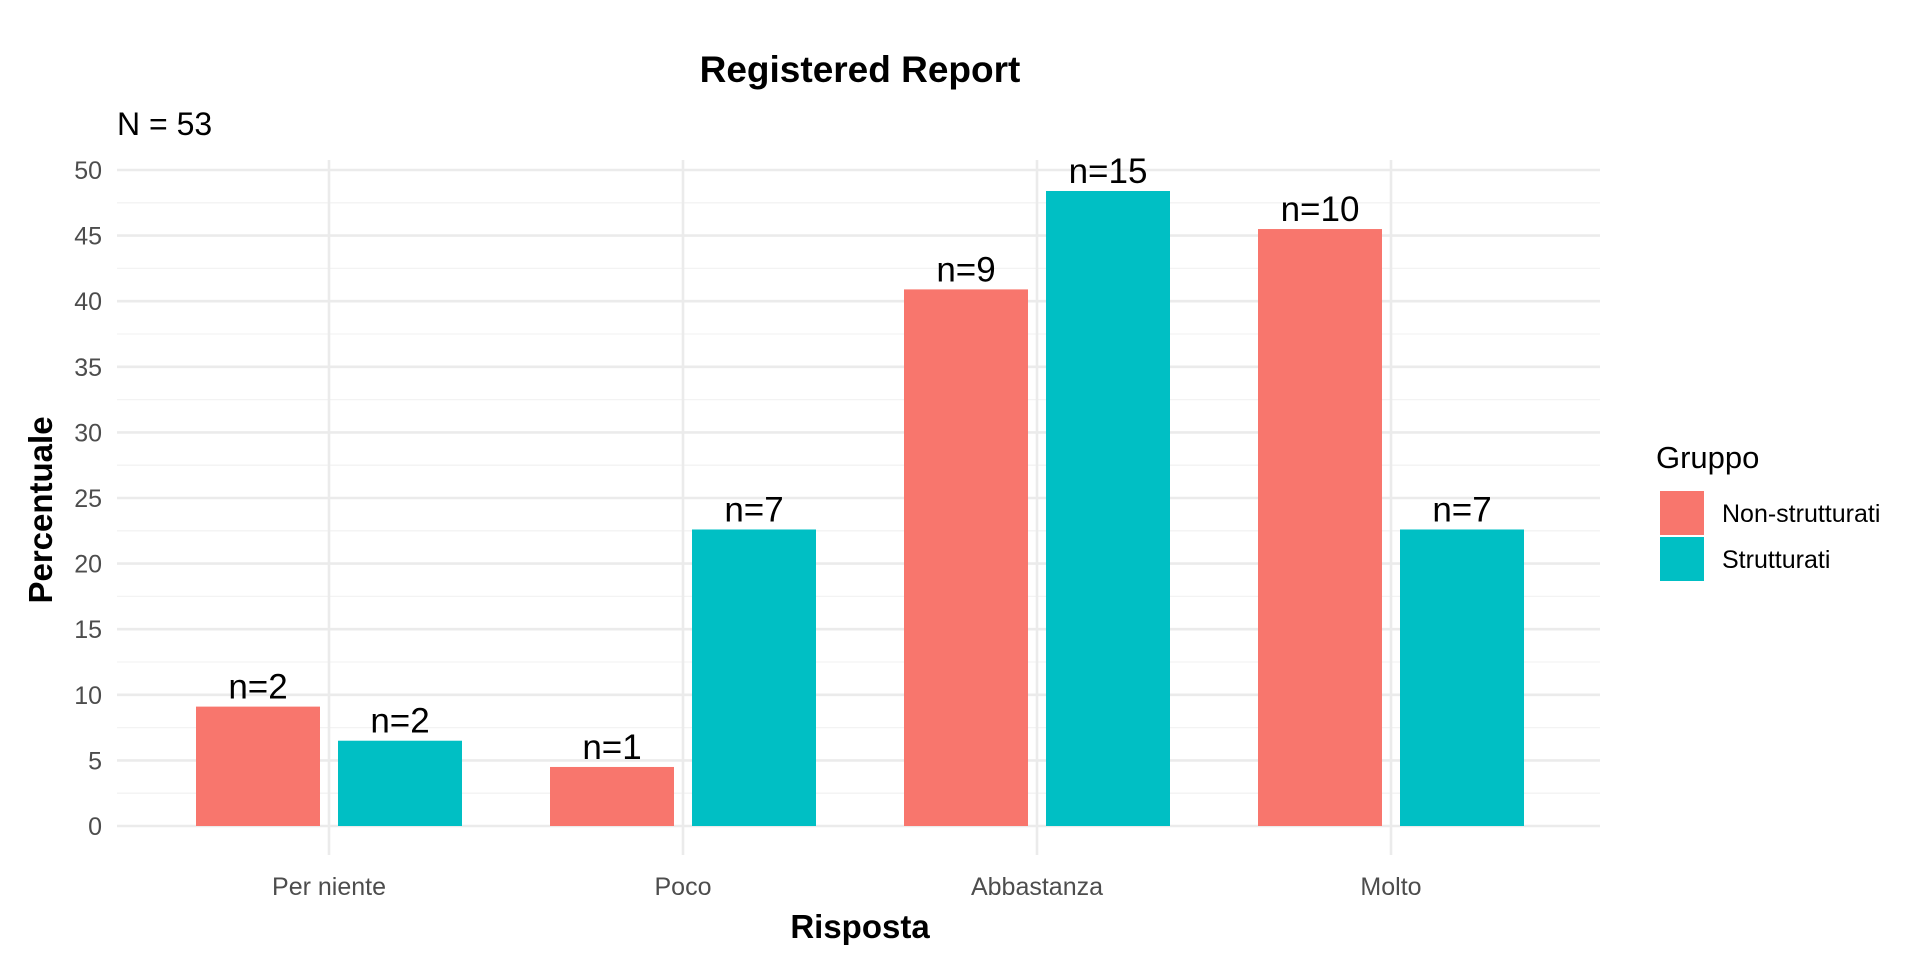  I want to click on y-tick-label: 45, so click(88, 237).